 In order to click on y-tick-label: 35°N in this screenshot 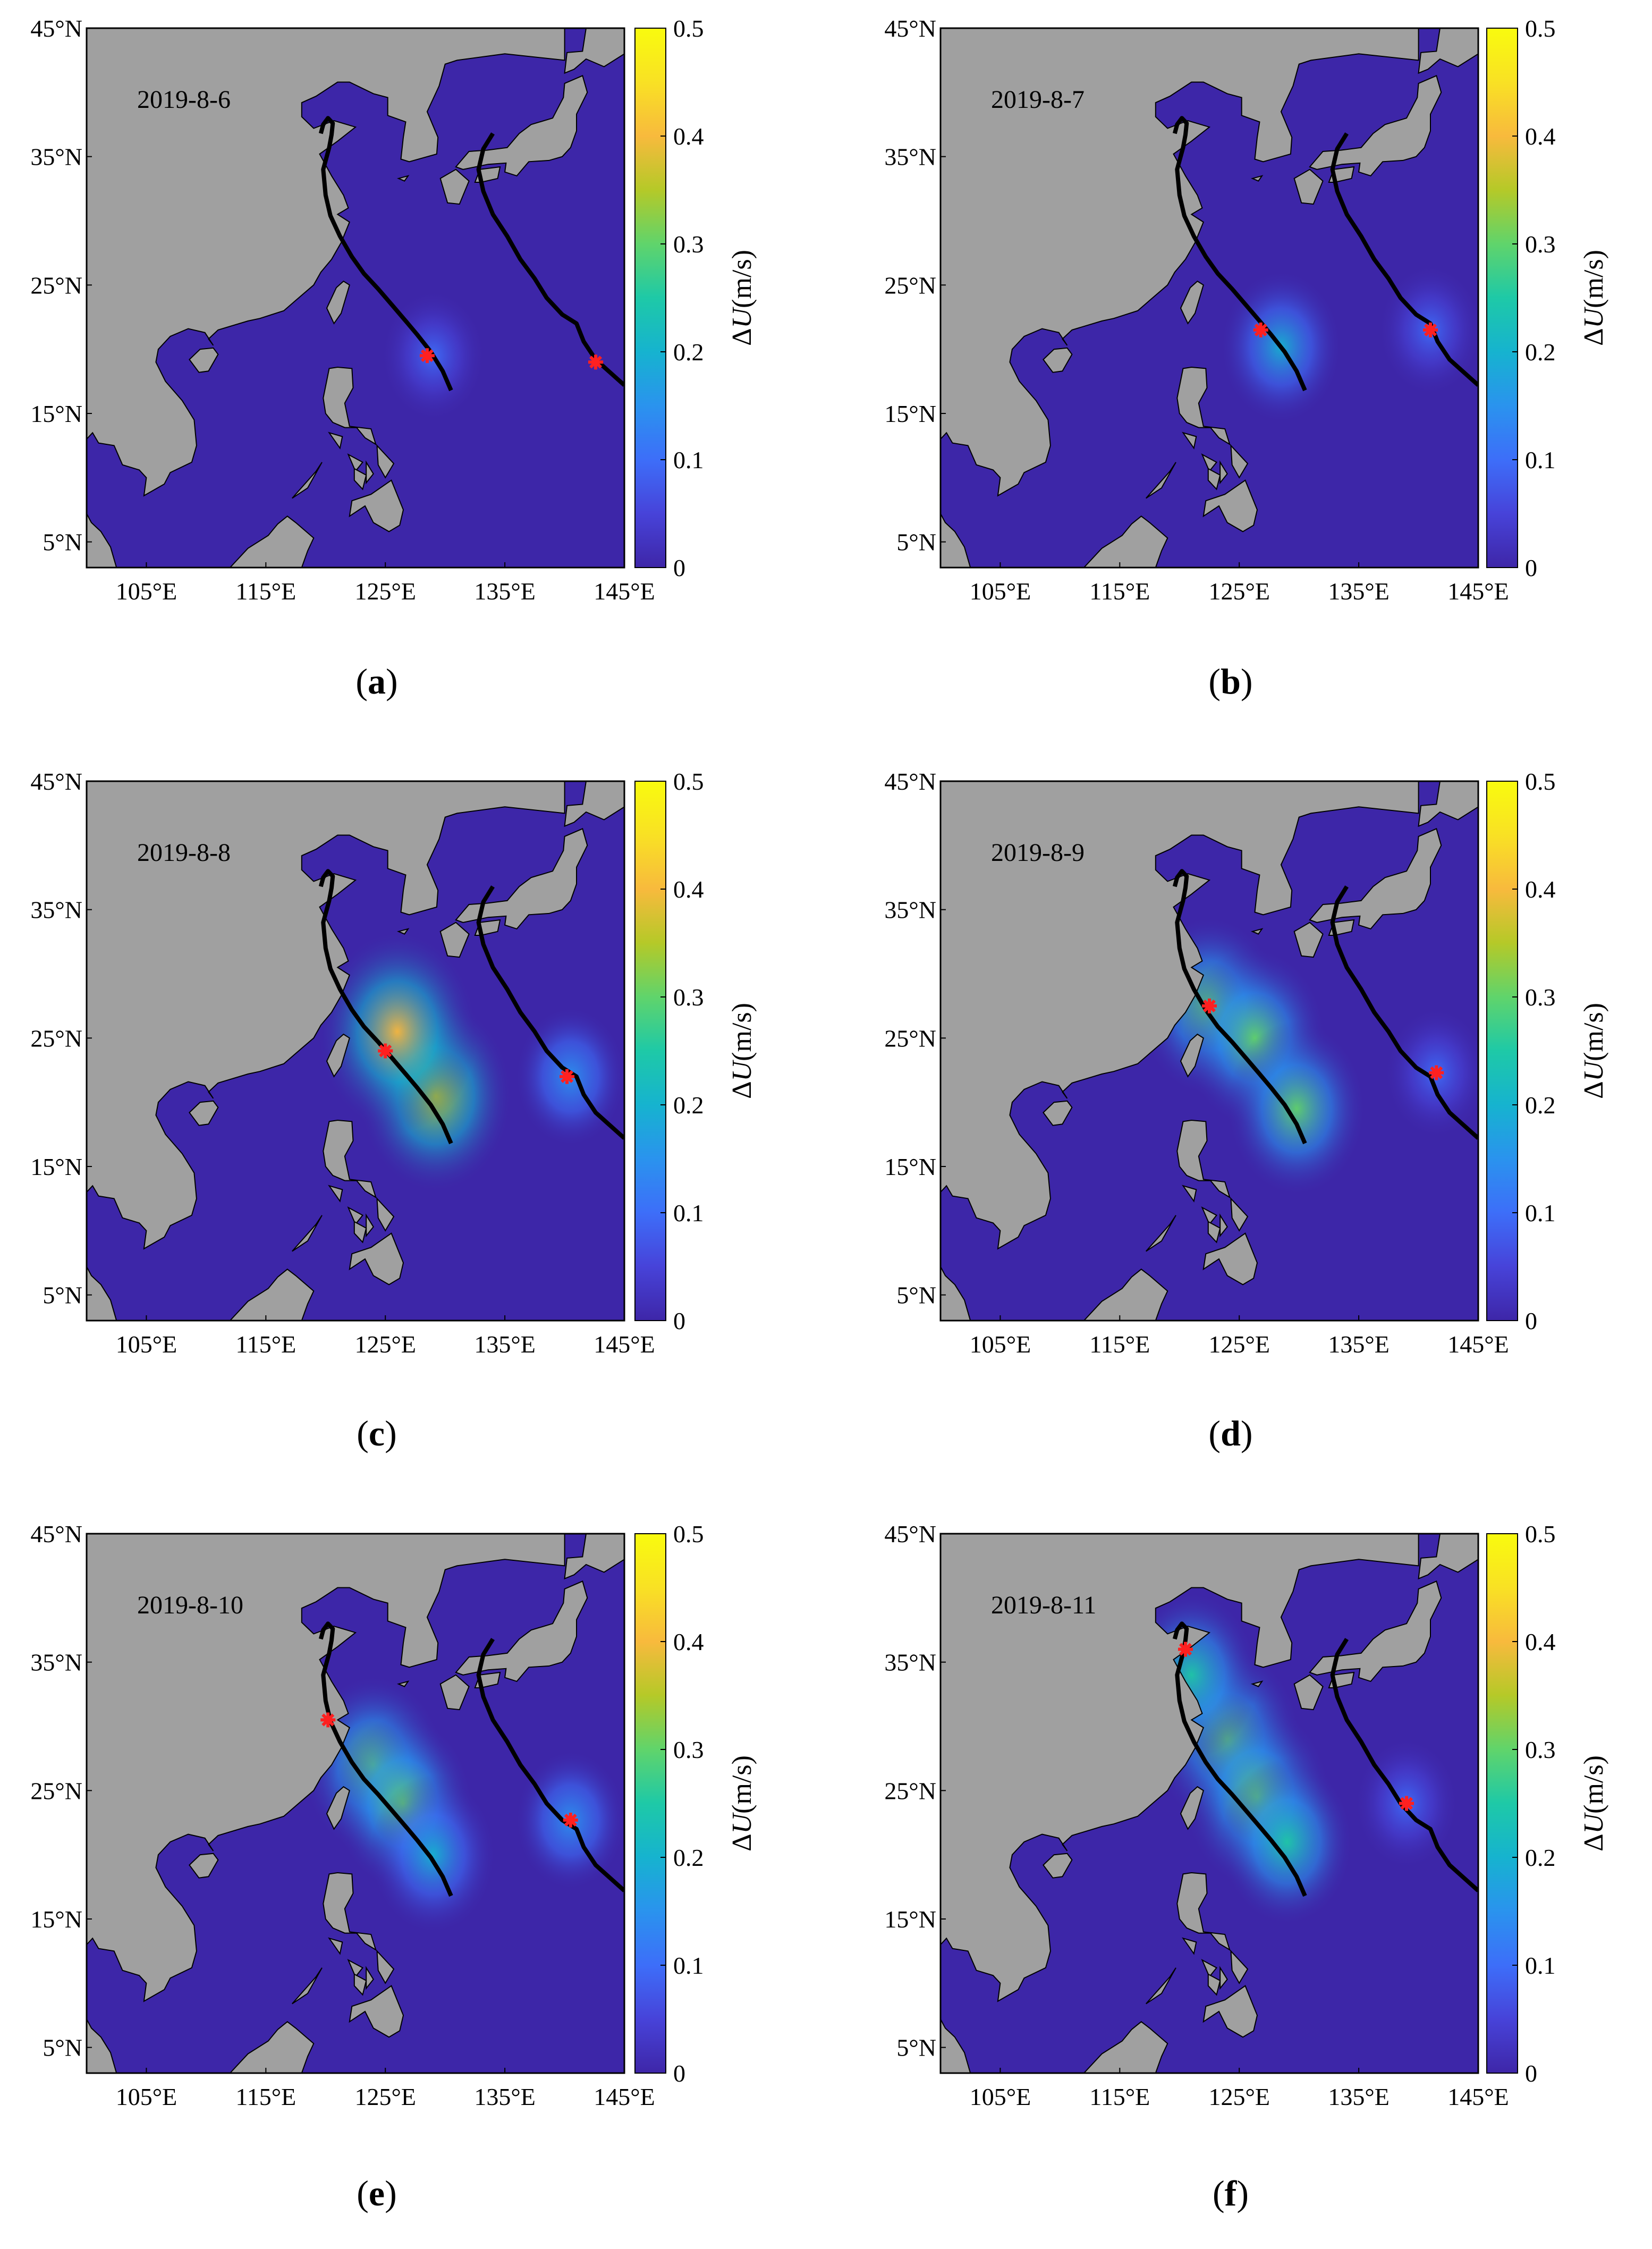, I will do `click(56, 157)`.